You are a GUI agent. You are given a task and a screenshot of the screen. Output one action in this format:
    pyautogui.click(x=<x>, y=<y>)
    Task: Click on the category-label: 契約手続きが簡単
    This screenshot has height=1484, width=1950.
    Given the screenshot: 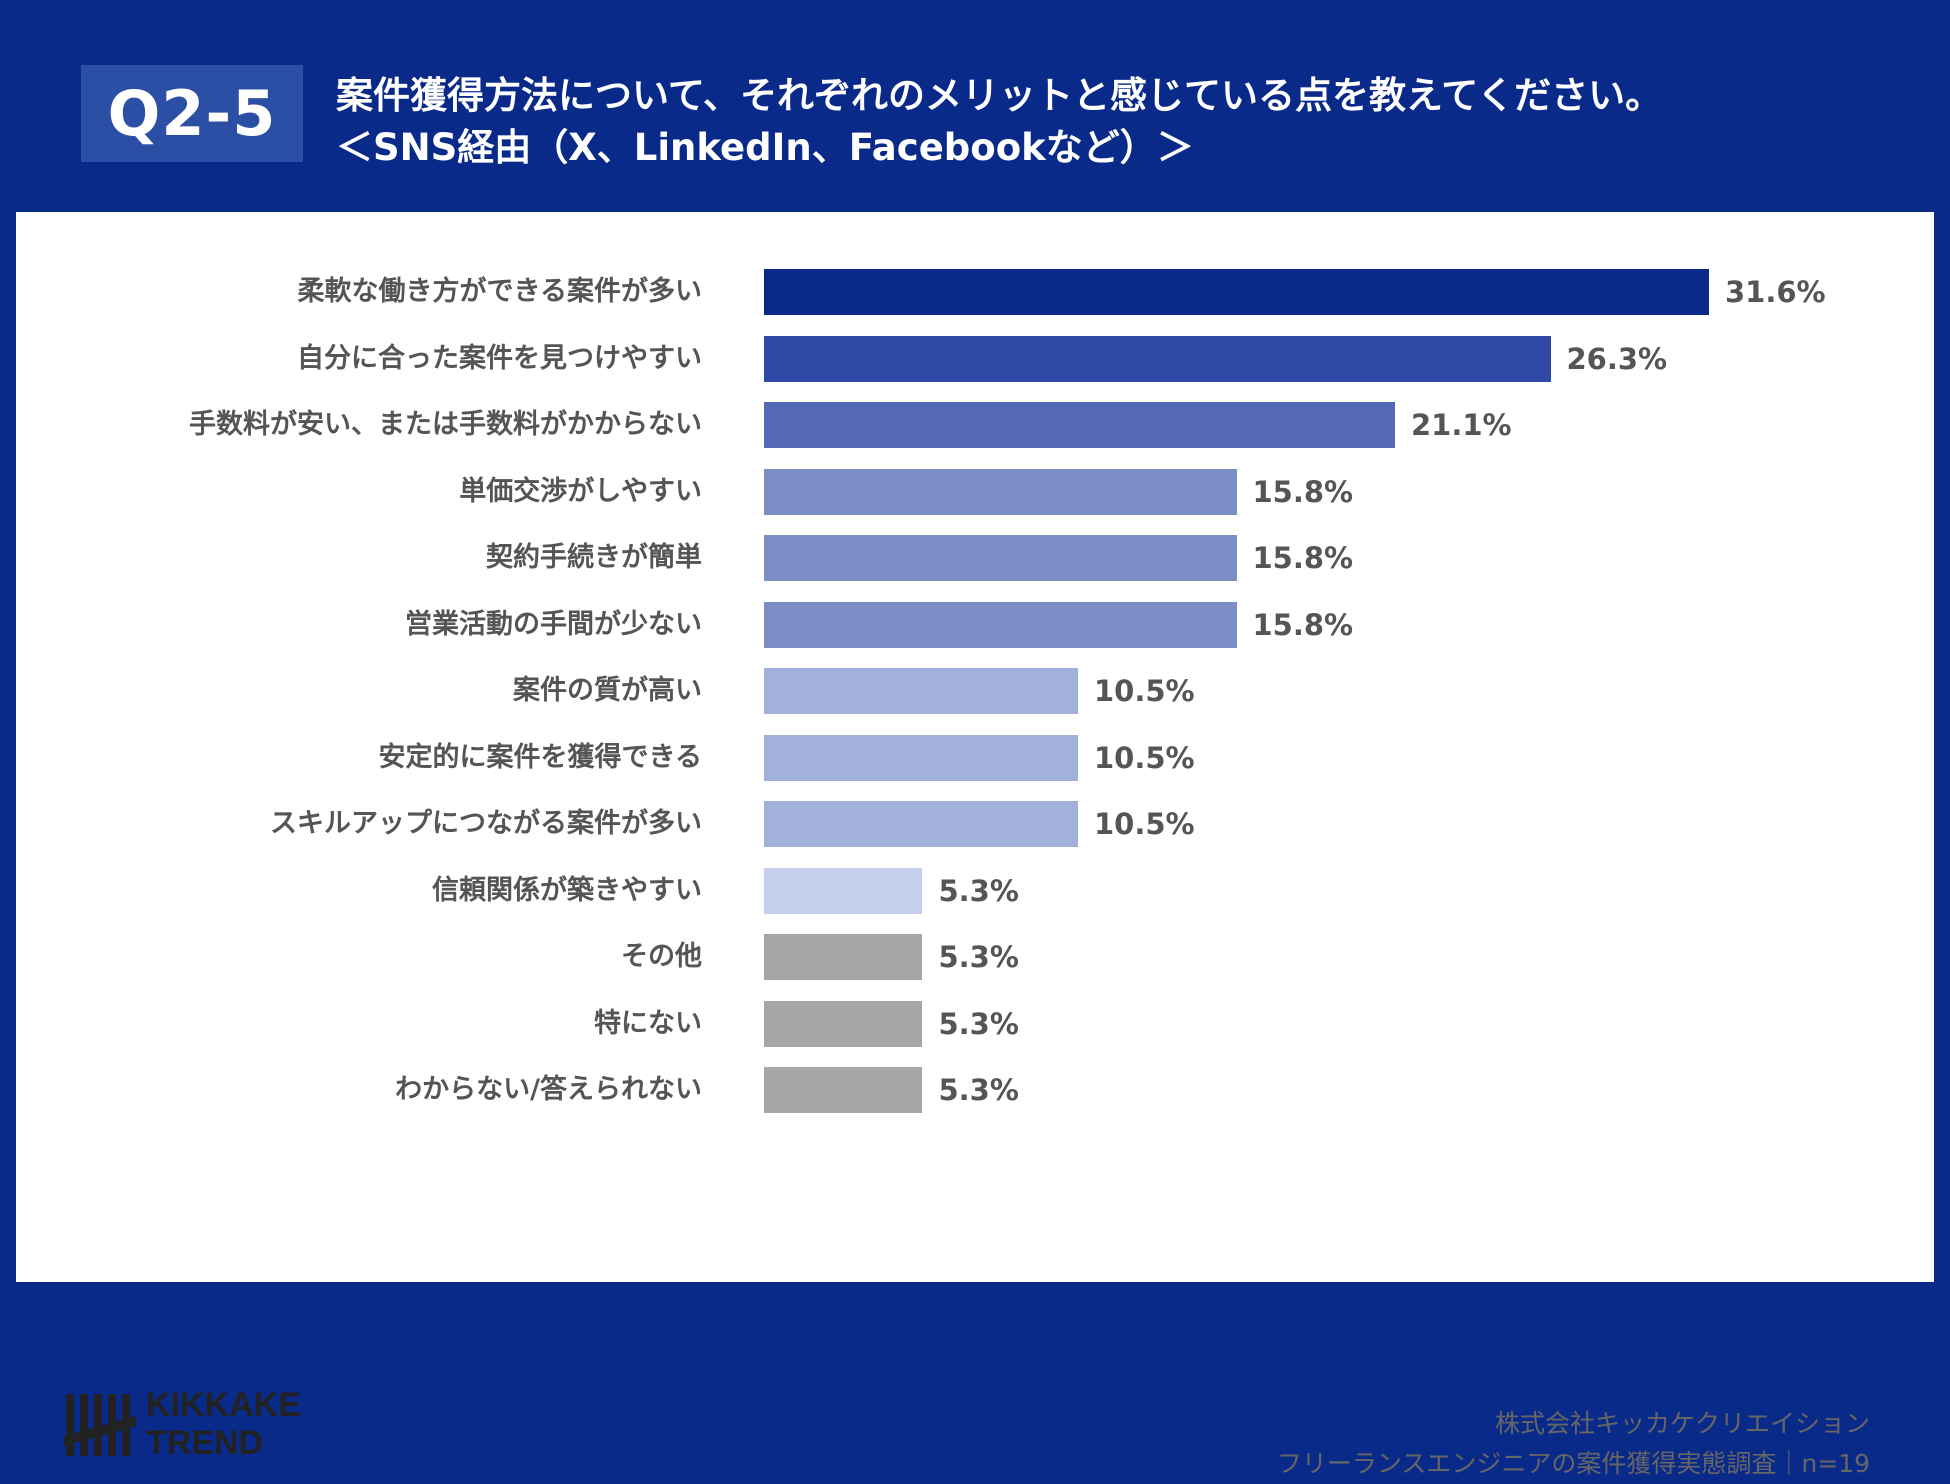 What is the action you would take?
    pyautogui.click(x=594, y=557)
    